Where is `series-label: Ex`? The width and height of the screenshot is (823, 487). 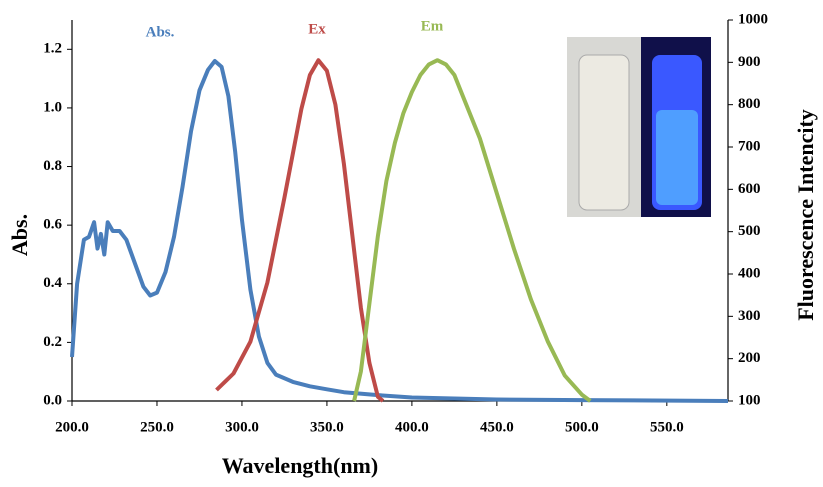
series-label: Ex is located at coordinates (317, 29).